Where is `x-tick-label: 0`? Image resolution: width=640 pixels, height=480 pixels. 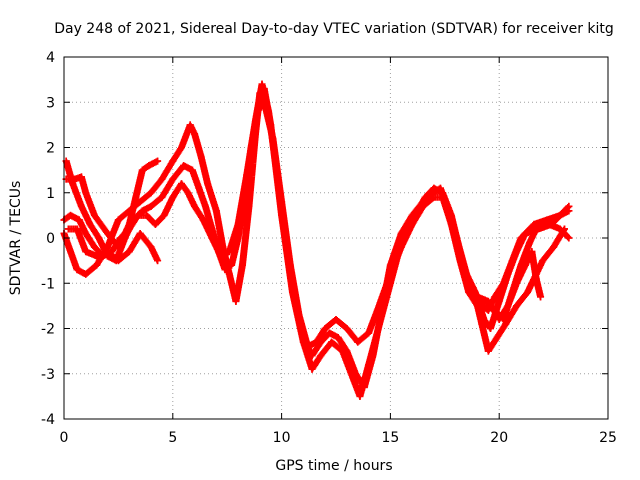
x-tick-label: 0 is located at coordinates (64, 438).